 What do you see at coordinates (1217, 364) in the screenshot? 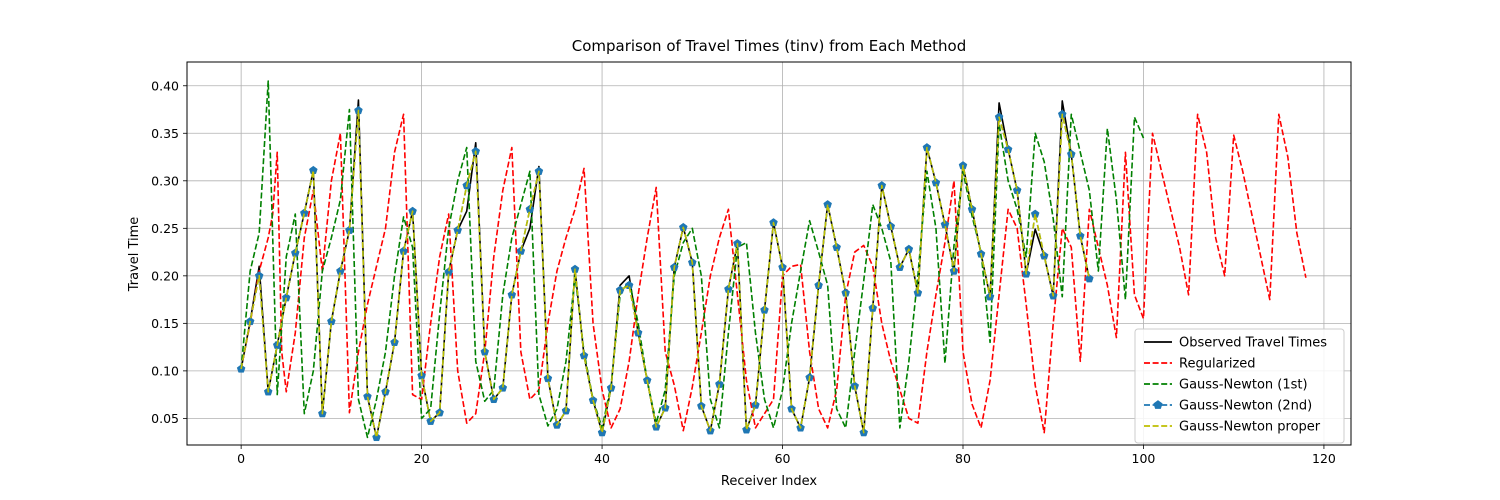
I see `legend-label: Regularized` at bounding box center [1217, 364].